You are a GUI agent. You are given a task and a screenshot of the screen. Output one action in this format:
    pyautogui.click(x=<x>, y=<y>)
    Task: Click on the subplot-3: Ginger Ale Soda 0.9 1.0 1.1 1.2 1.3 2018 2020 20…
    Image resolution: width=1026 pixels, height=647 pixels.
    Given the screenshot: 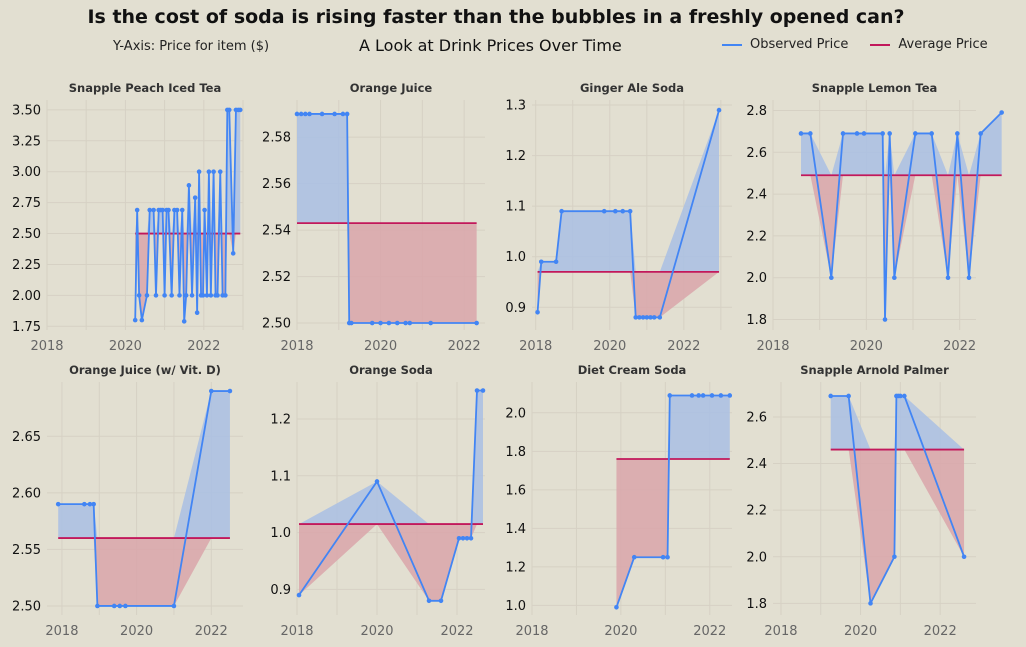 What is the action you would take?
    pyautogui.click(x=618, y=217)
    